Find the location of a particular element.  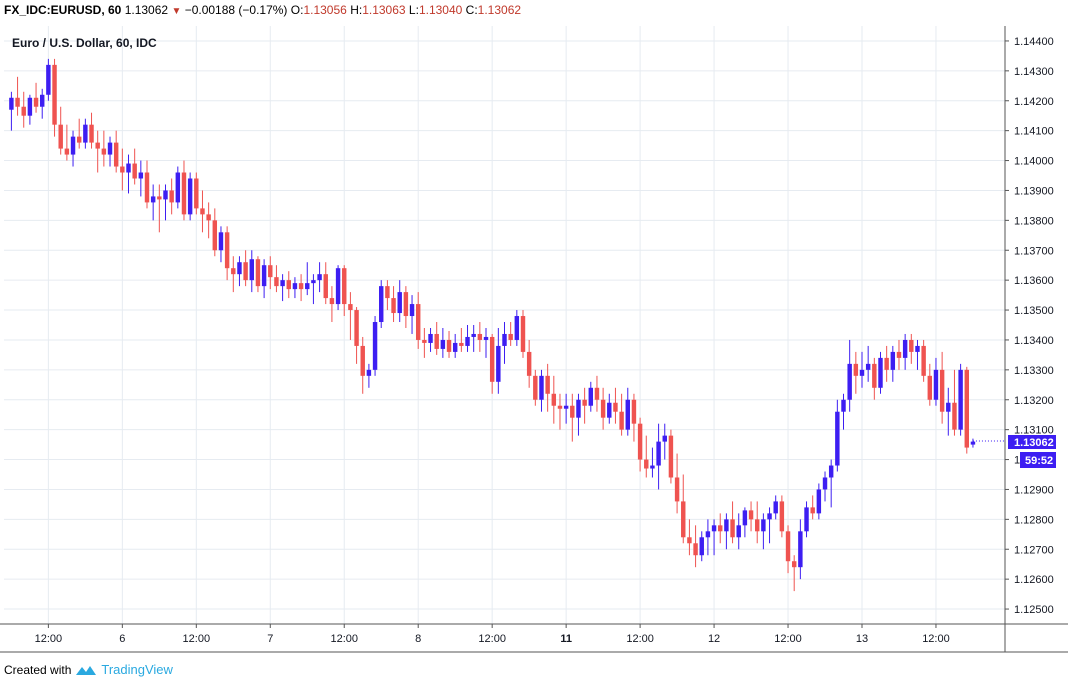

down-triangle-icon: ▼ is located at coordinates (176, 11).